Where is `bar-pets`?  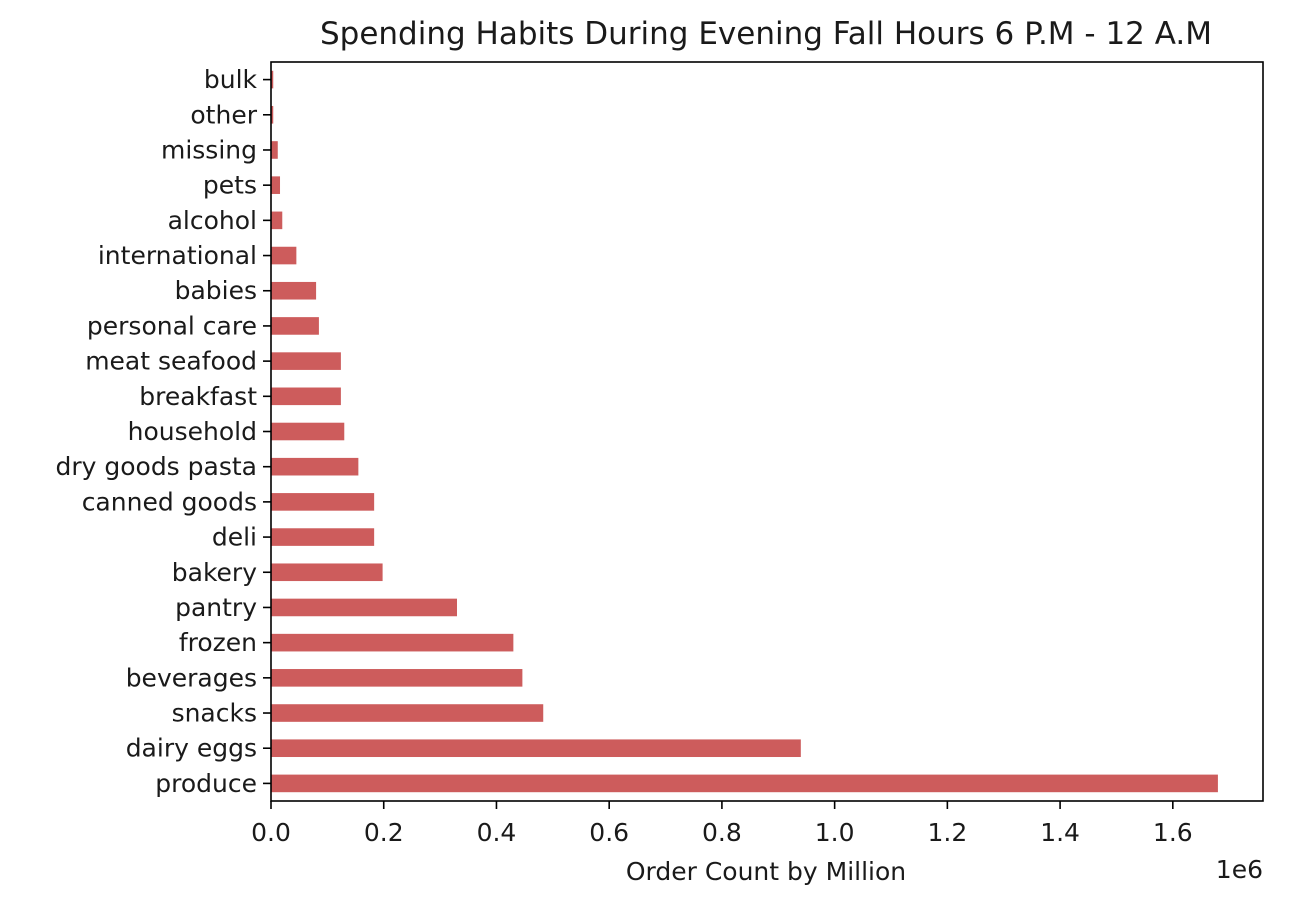
bar-pets is located at coordinates (276, 185).